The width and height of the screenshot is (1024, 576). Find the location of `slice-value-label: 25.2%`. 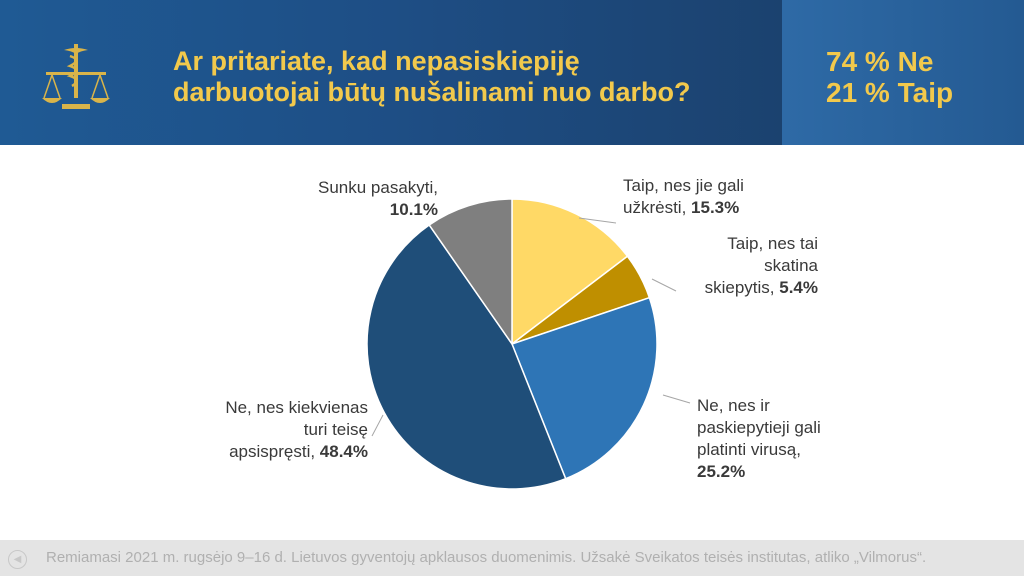

slice-value-label: 25.2% is located at coordinates (721, 471).